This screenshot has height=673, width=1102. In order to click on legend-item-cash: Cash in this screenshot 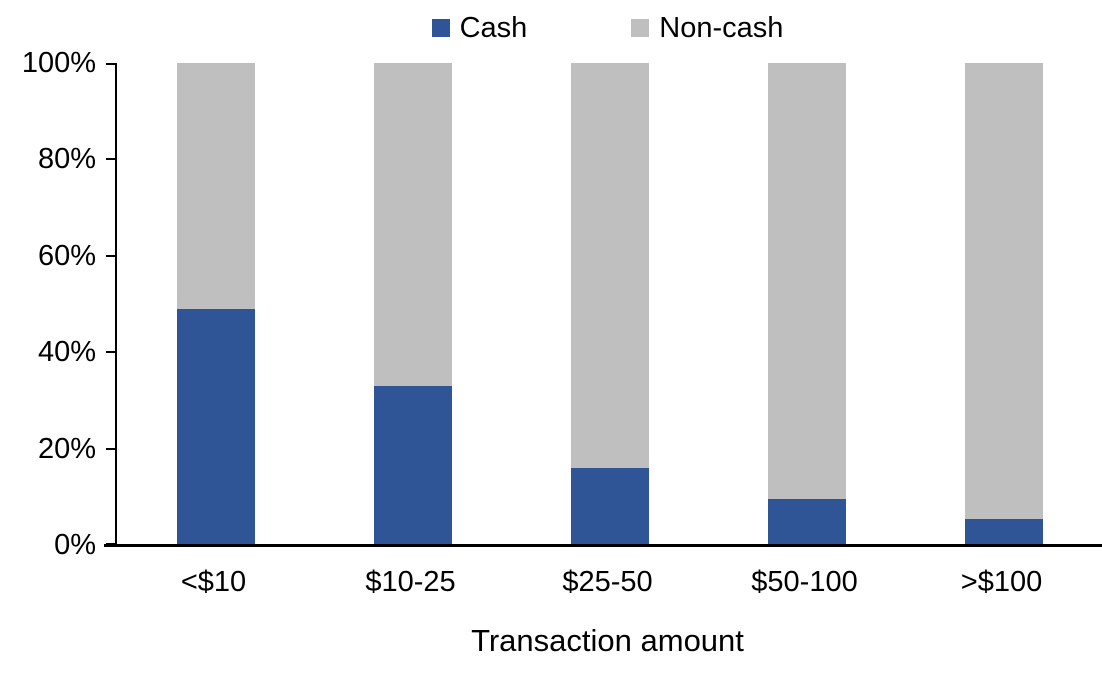, I will do `click(479, 28)`.